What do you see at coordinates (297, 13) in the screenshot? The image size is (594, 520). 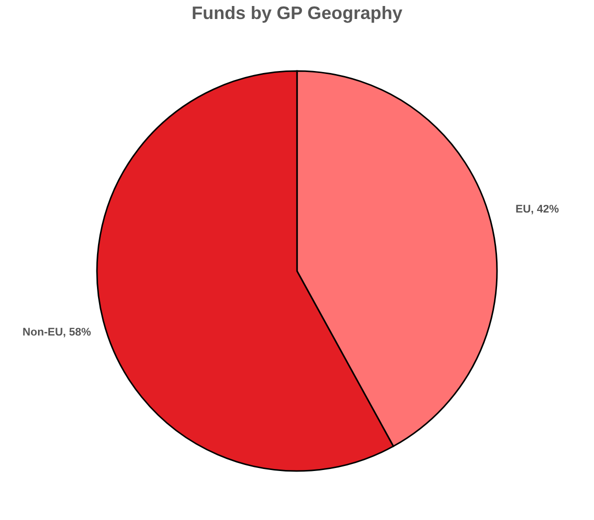 I see `chart-title: Funds by GP Geography` at bounding box center [297, 13].